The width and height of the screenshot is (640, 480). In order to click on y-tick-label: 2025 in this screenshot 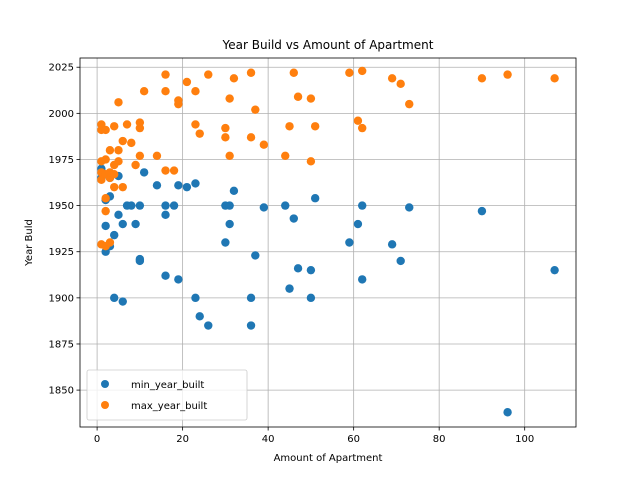, I will do `click(61, 68)`.